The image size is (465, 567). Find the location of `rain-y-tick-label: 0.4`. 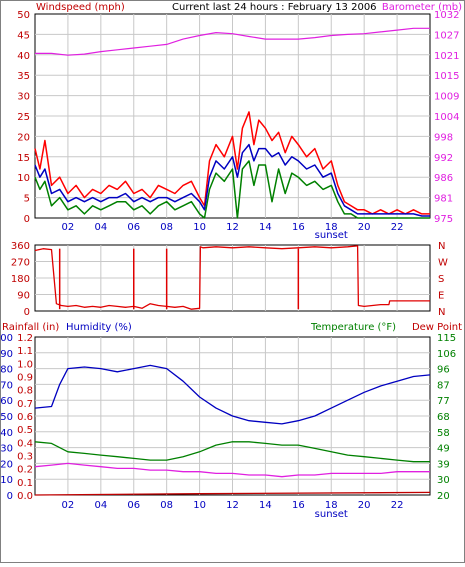

rain-y-tick-label: 0.4 is located at coordinates (25, 443).